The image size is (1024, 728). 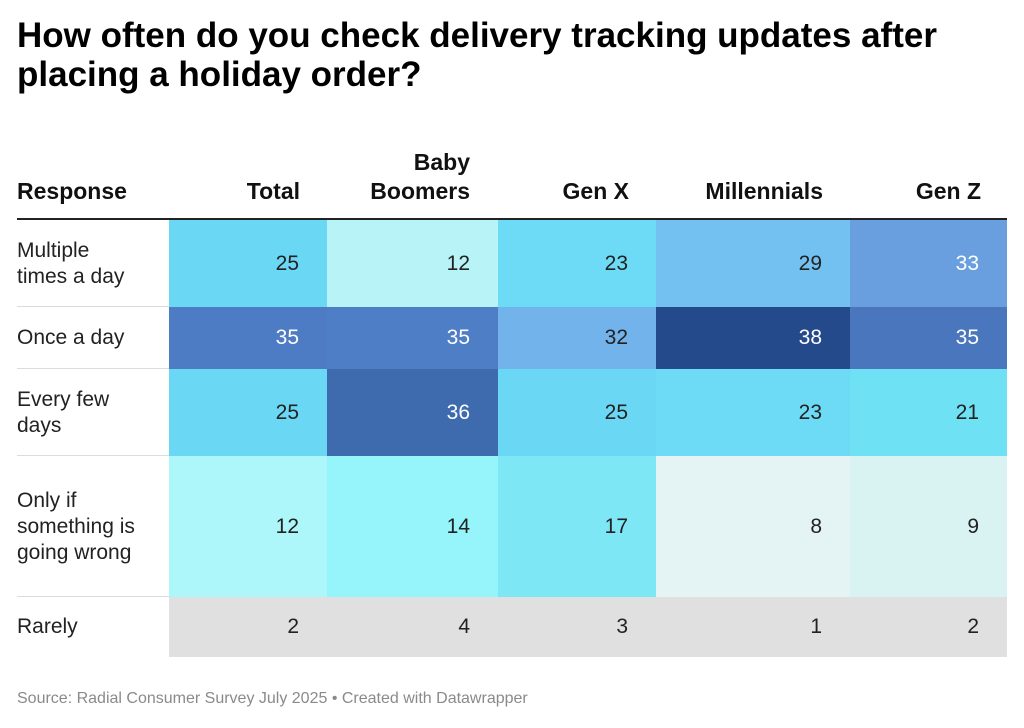 What do you see at coordinates (71, 263) in the screenshot?
I see `row-label: Multiple times a day` at bounding box center [71, 263].